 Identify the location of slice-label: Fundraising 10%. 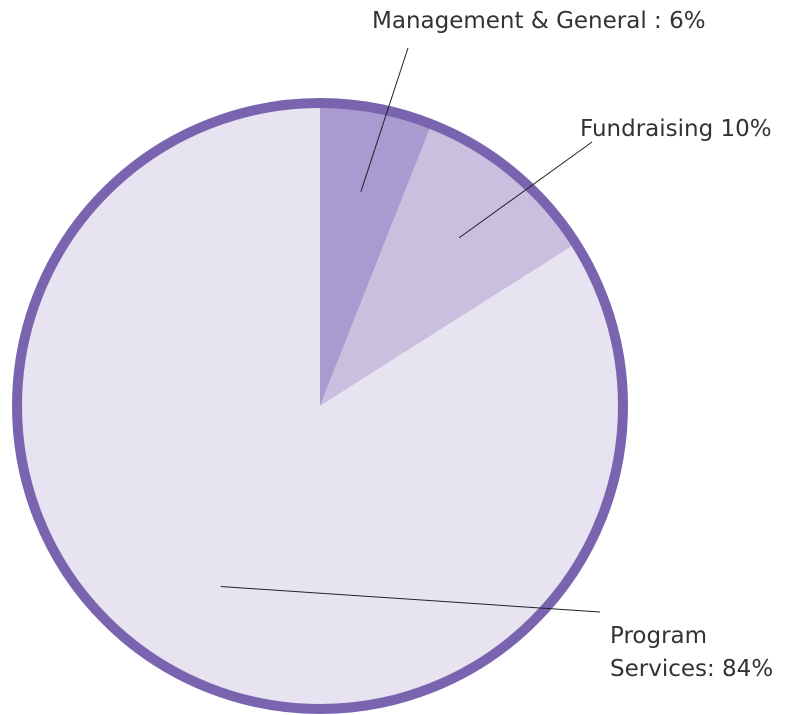
(676, 129).